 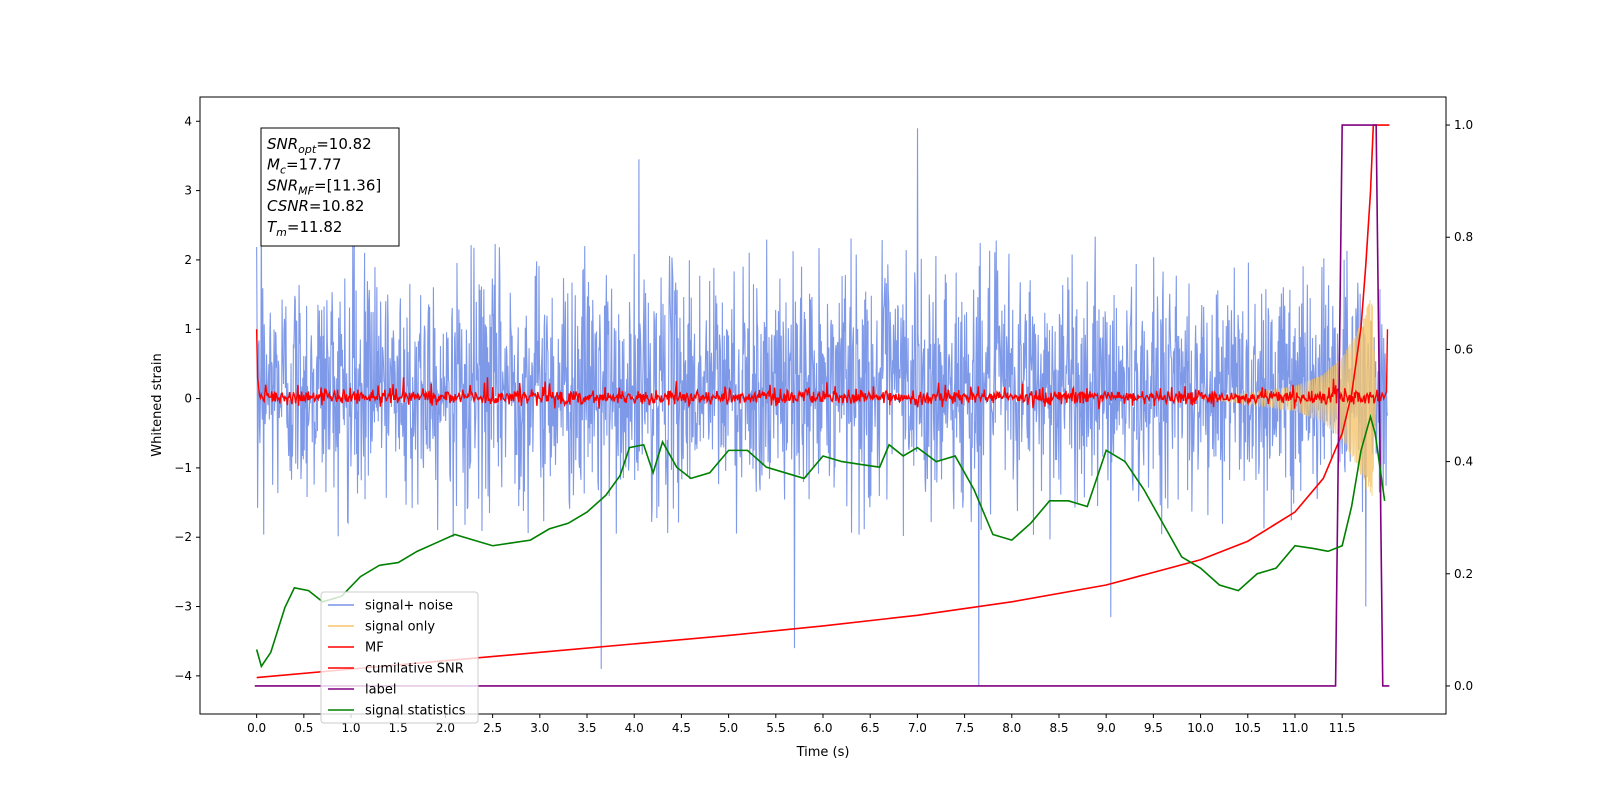 I want to click on y2-tick-label: 0.8, so click(x=1463, y=237).